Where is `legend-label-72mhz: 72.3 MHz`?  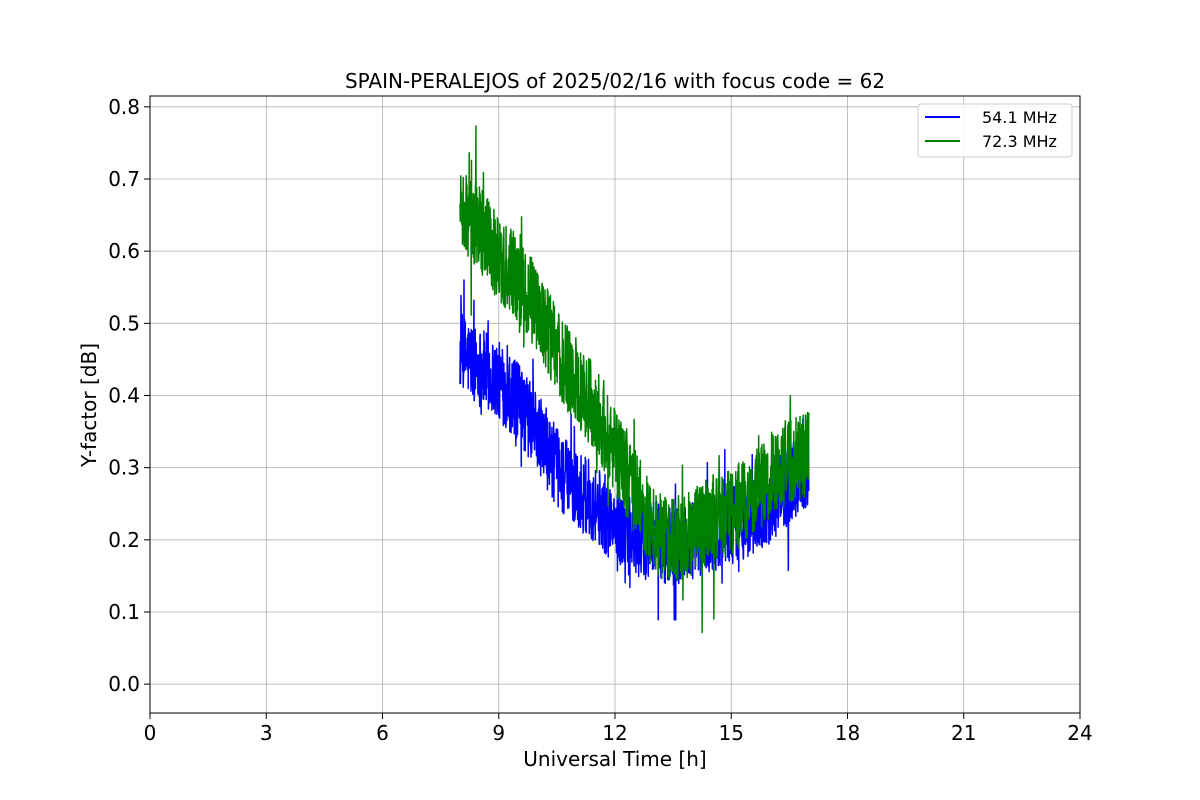 legend-label-72mhz: 72.3 MHz is located at coordinates (1019, 141).